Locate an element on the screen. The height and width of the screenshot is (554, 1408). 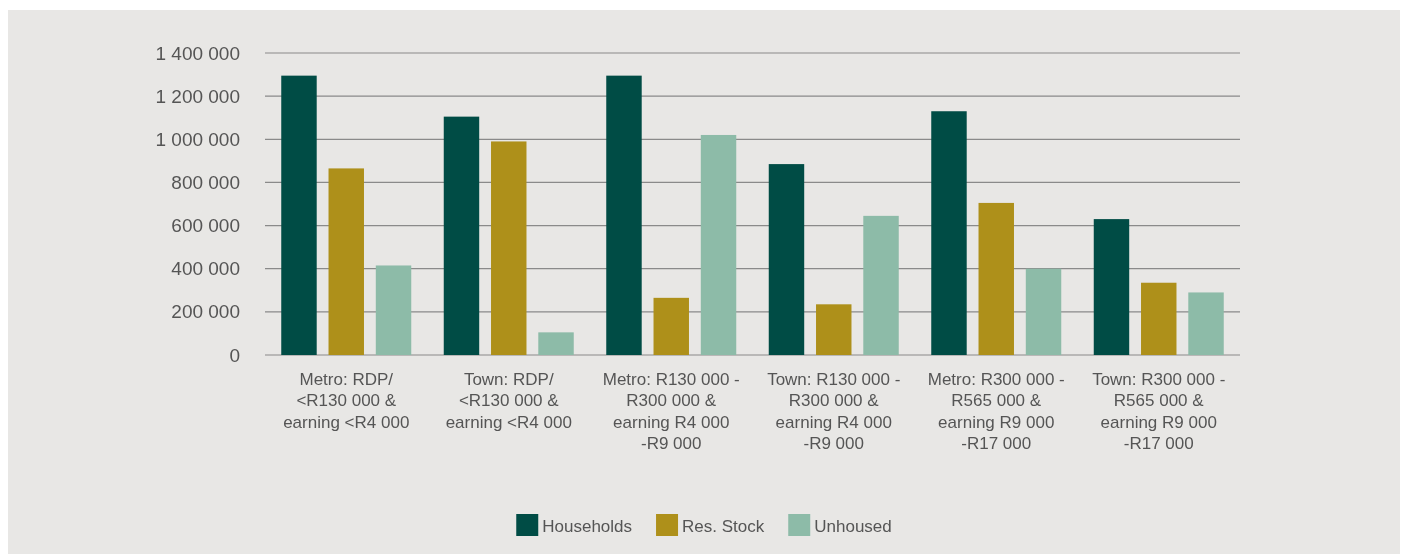
x-tick-label: Metro: RDP/ <R130 000 & earning <R4 000 is located at coordinates (346, 401).